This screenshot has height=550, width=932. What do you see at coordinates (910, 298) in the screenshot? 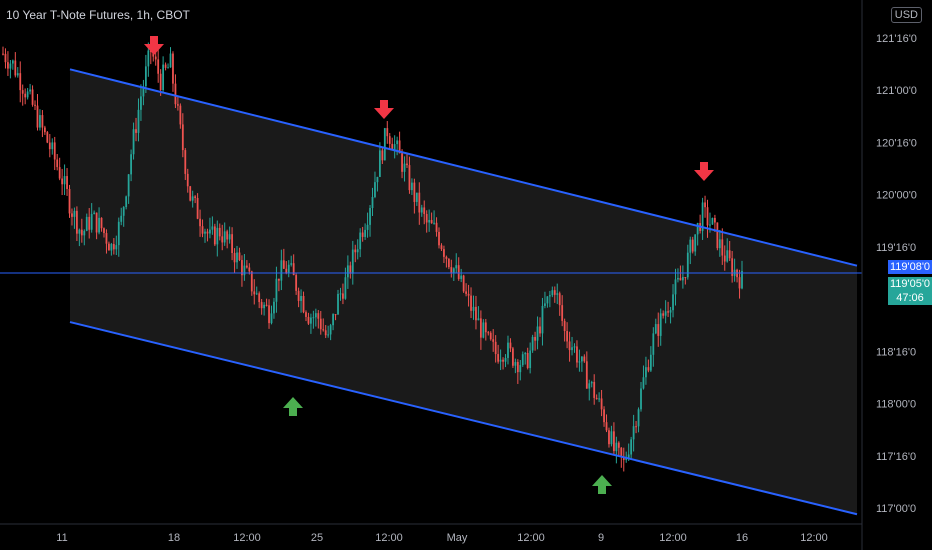
I see `bar-countdown: 47:06` at bounding box center [910, 298].